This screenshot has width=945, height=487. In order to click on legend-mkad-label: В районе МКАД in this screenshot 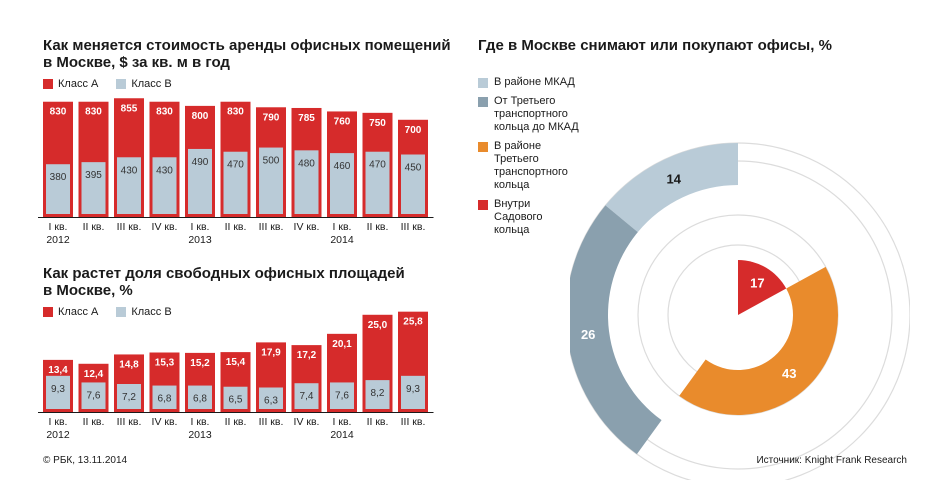, I will do `click(534, 82)`.